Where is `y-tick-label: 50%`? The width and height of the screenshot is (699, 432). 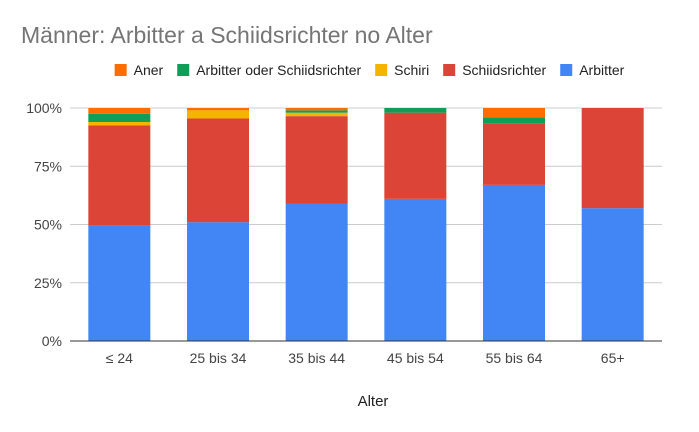
y-tick-label: 50% is located at coordinates (48, 225).